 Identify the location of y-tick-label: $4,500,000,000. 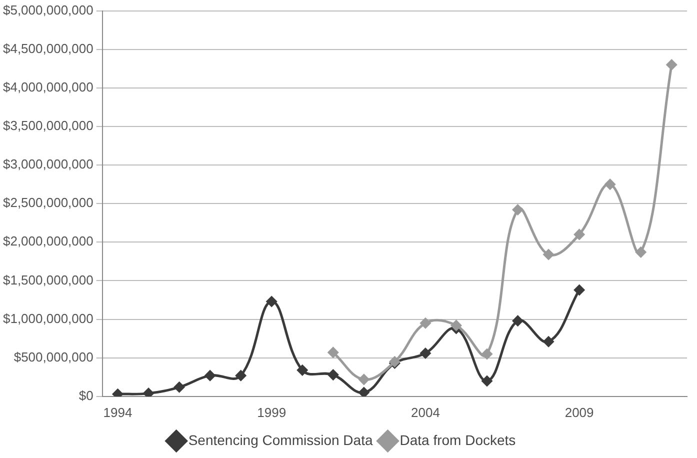
(48, 48).